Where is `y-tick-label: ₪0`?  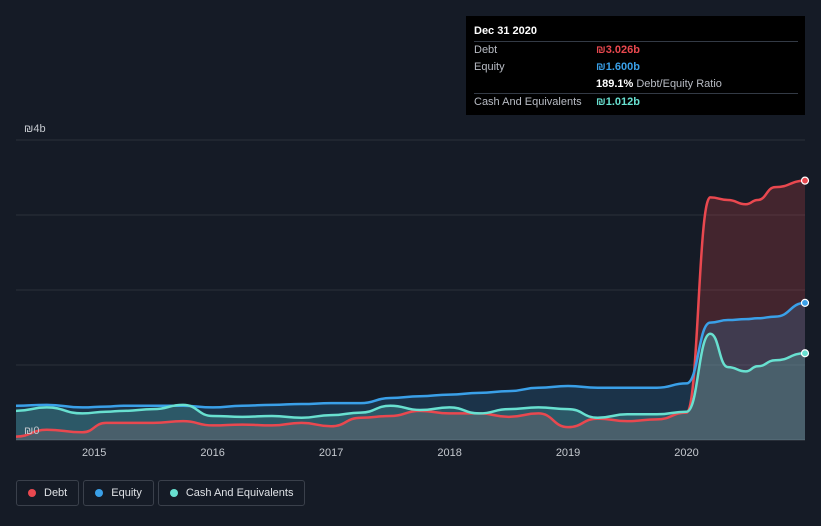 y-tick-label: ₪0 is located at coordinates (31, 431).